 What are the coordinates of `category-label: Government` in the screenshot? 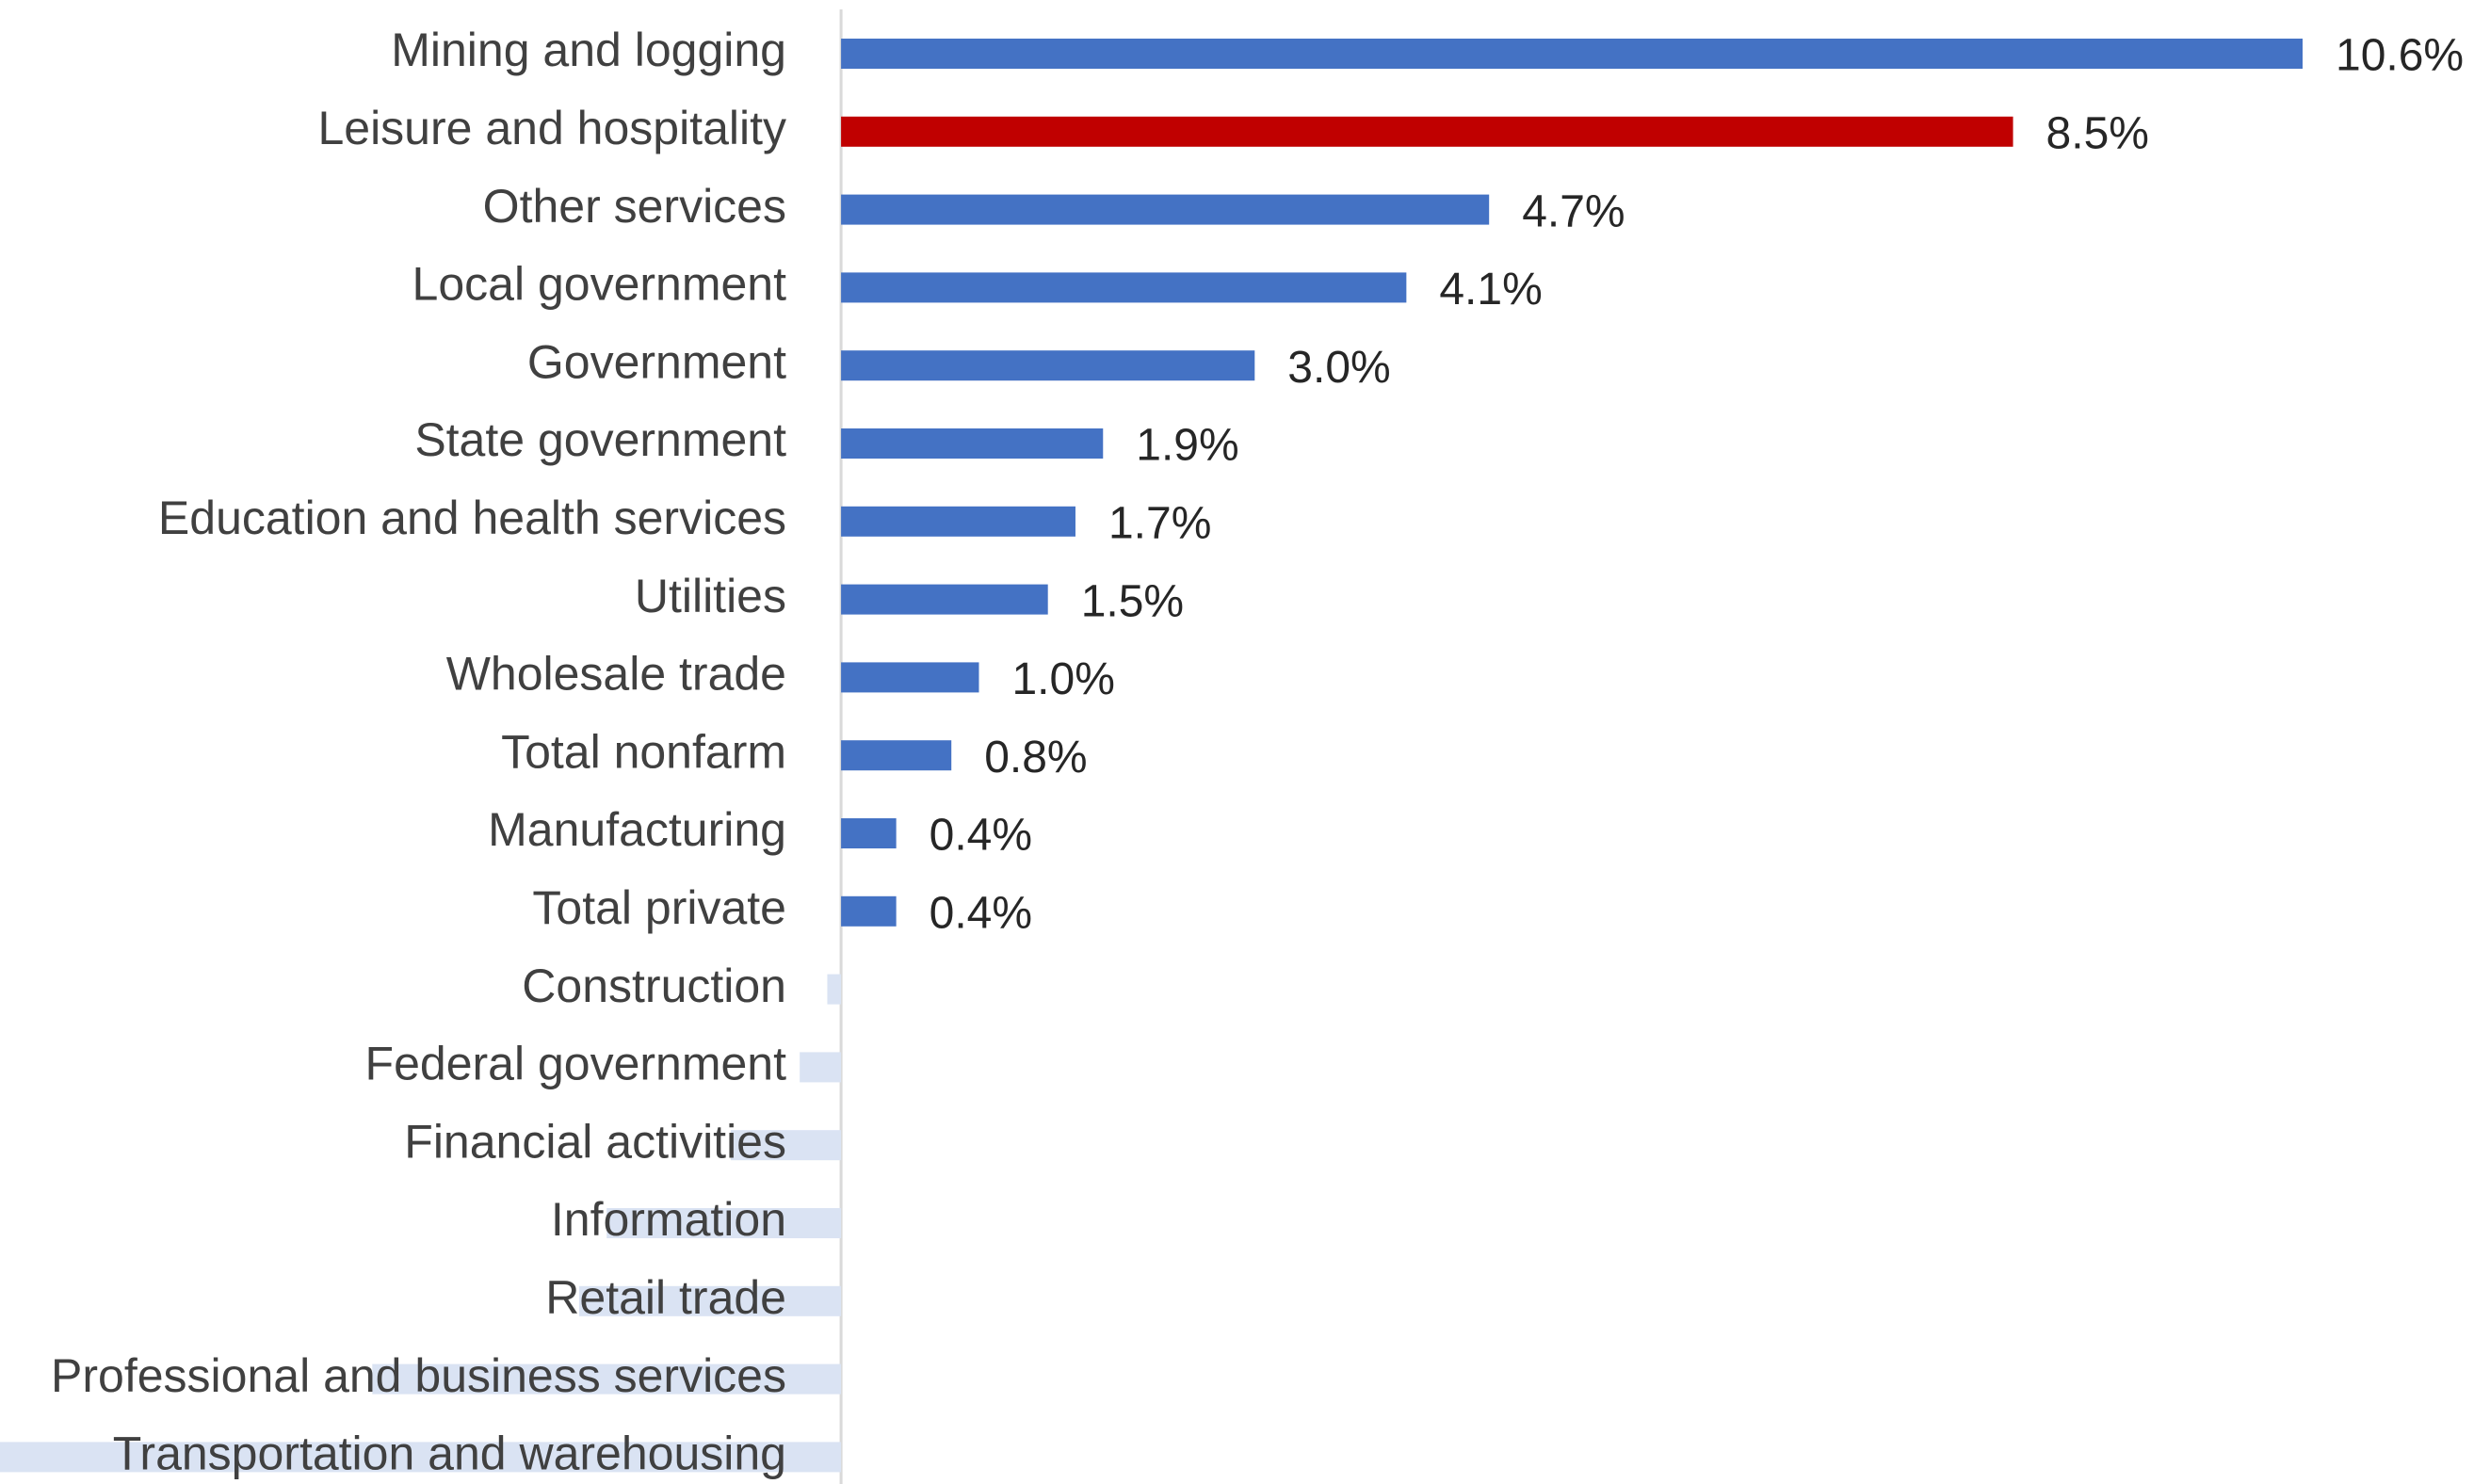 It's located at (656, 362).